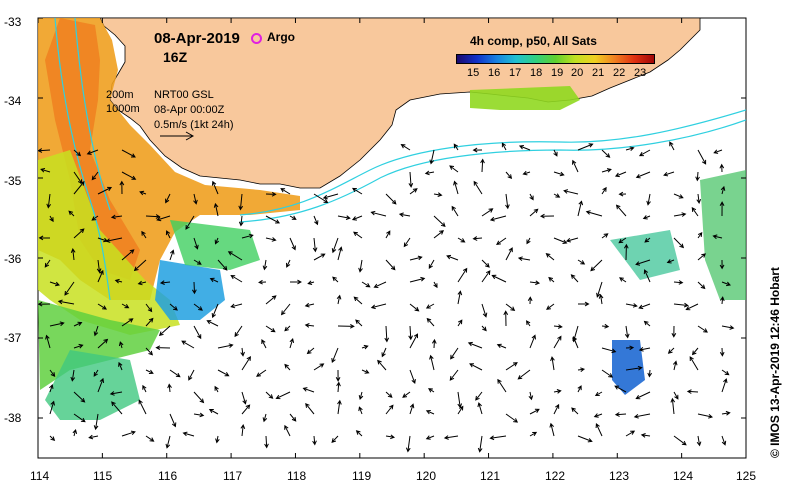  I want to click on colorbar-tick: 23, so click(640, 73).